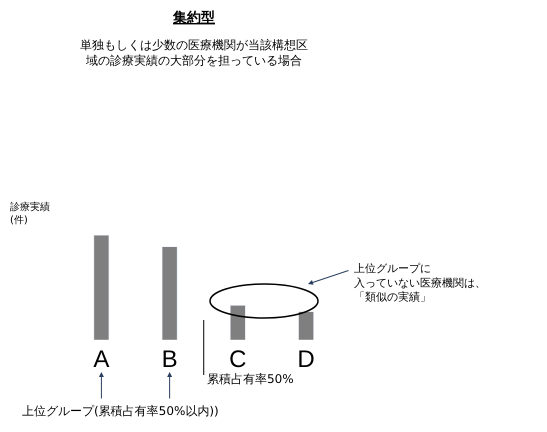 This screenshot has width=547, height=432. I want to click on chart-title: 集約型, so click(193, 18).